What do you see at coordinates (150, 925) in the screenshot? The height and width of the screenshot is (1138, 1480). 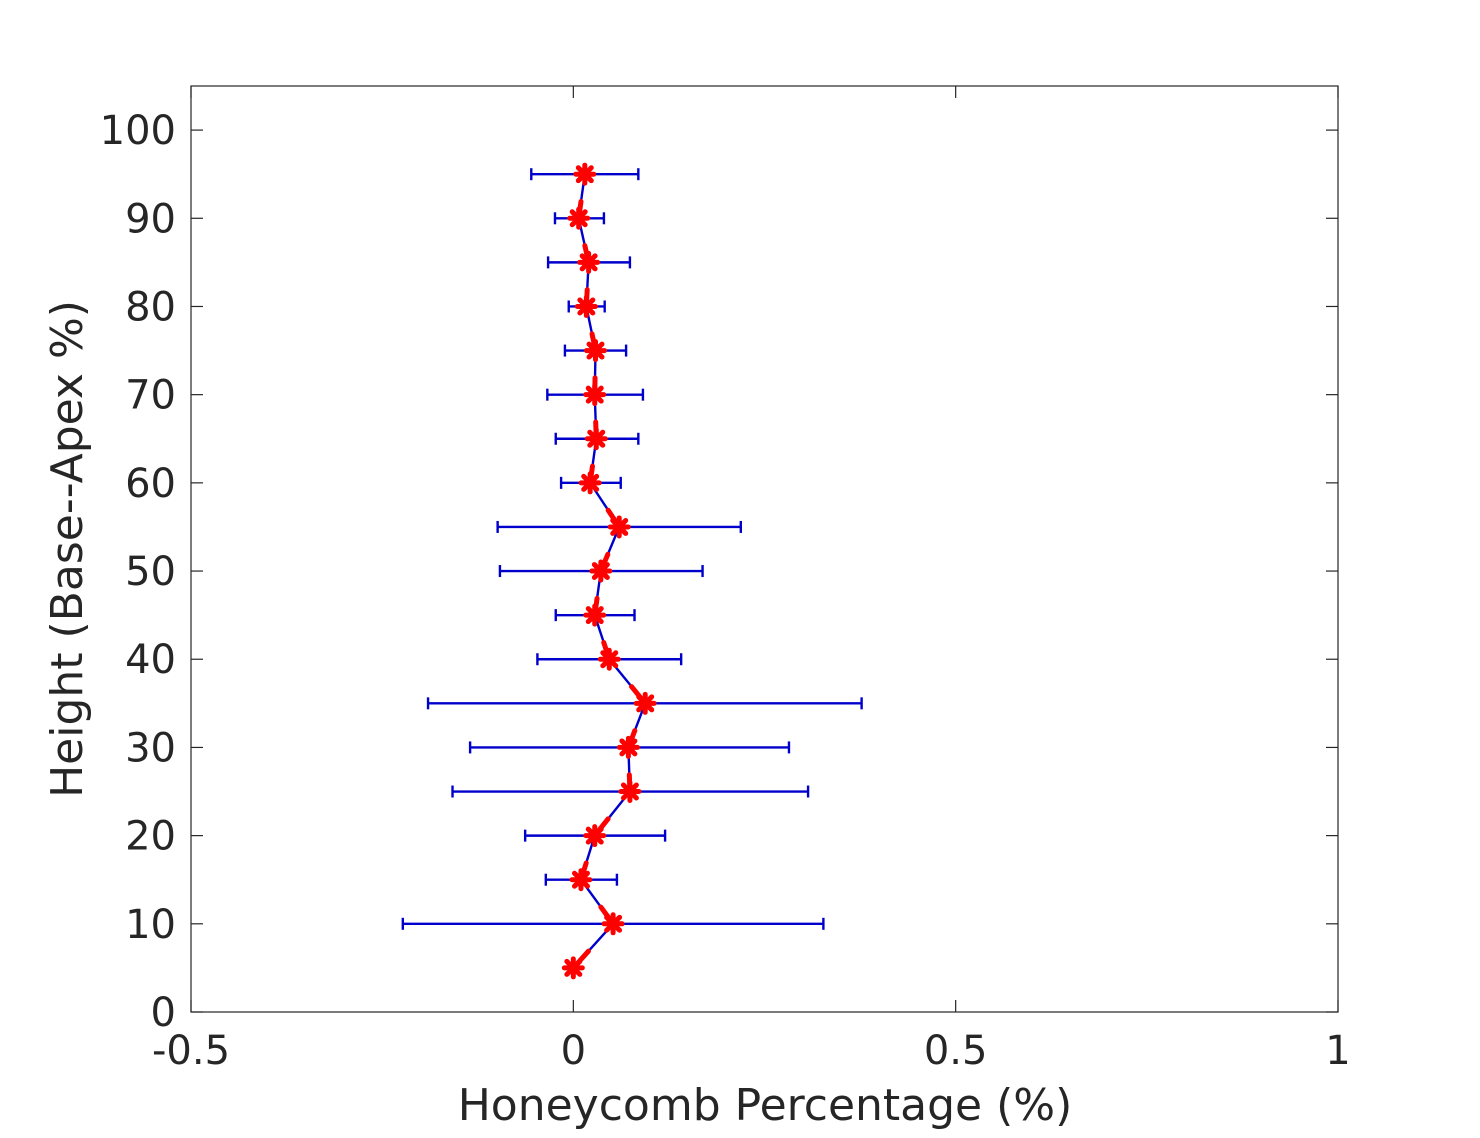 I see `y-tick-label: 10` at bounding box center [150, 925].